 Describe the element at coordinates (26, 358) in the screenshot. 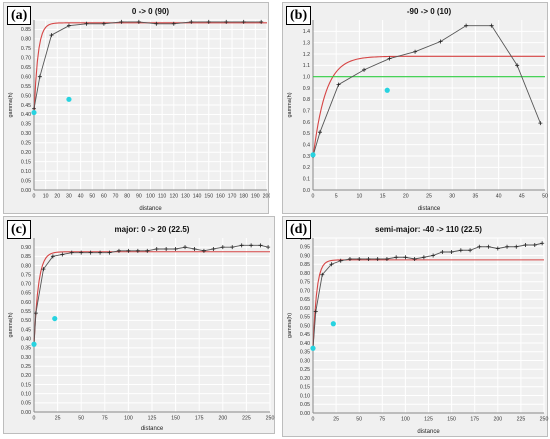

I see `y-tick-label: 0.30` at that location.